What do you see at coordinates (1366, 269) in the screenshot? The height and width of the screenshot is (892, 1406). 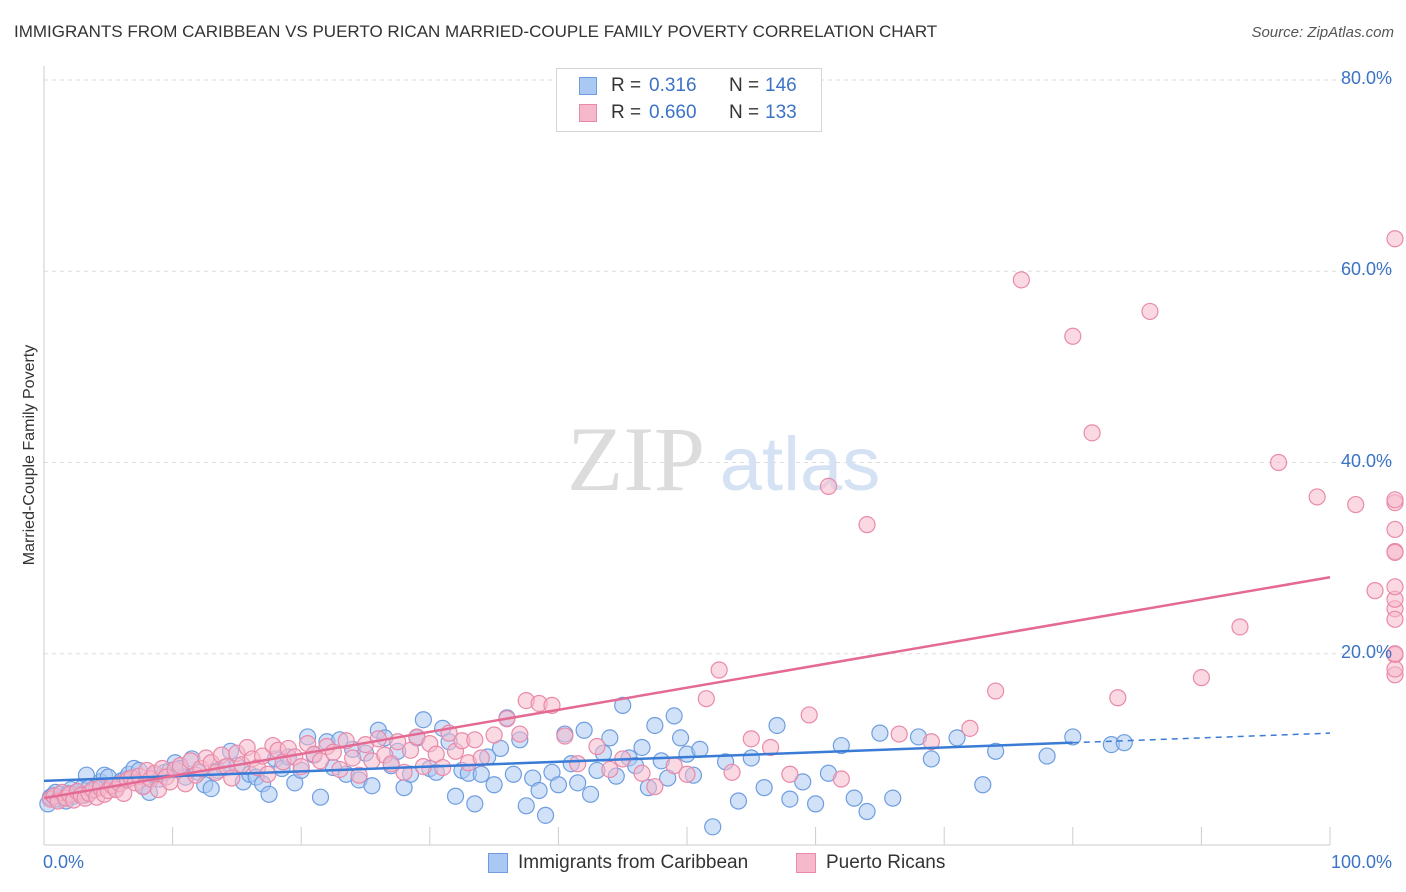 I see `y-tick-label: 60.0%` at bounding box center [1366, 269].